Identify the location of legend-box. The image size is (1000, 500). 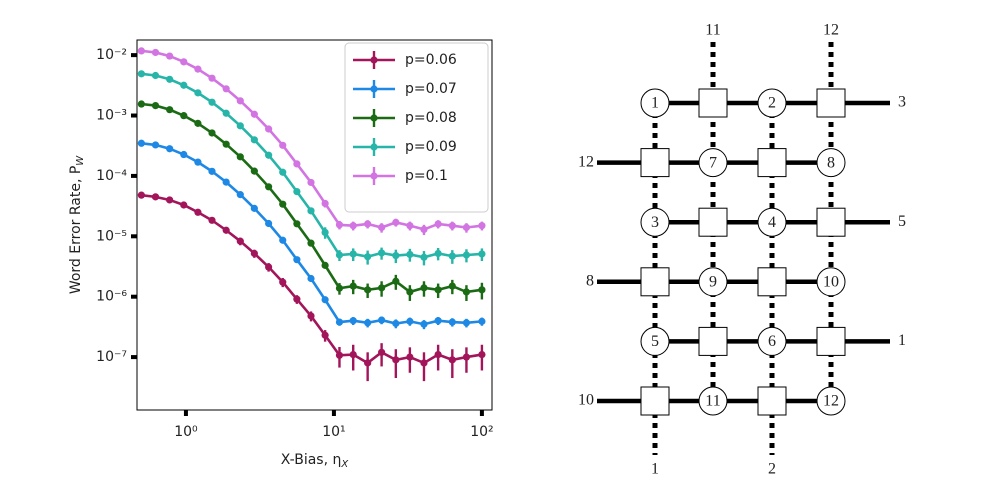
(416, 127).